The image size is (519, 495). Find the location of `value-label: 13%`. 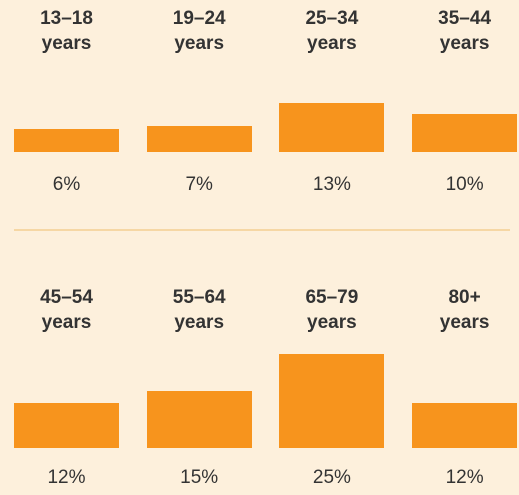

value-label: 13% is located at coordinates (331, 184).